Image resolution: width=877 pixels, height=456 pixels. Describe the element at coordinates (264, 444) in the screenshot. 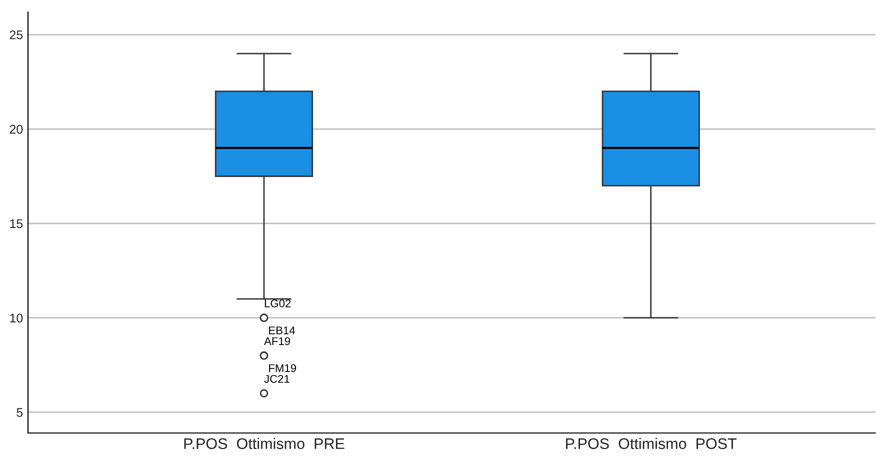

I see `x-tick-label: P.POS Ottimismo PRE` at that location.